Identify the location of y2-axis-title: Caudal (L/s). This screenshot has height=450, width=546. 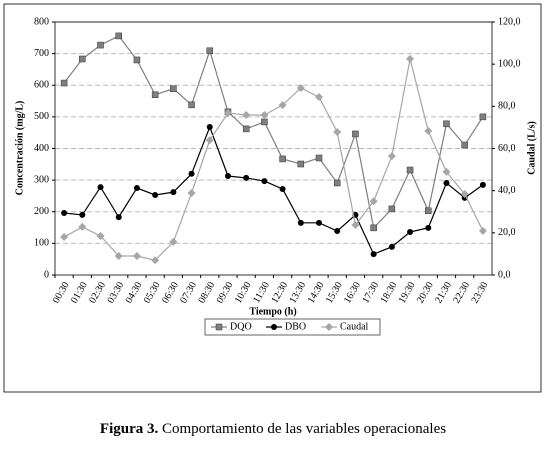
(531, 148).